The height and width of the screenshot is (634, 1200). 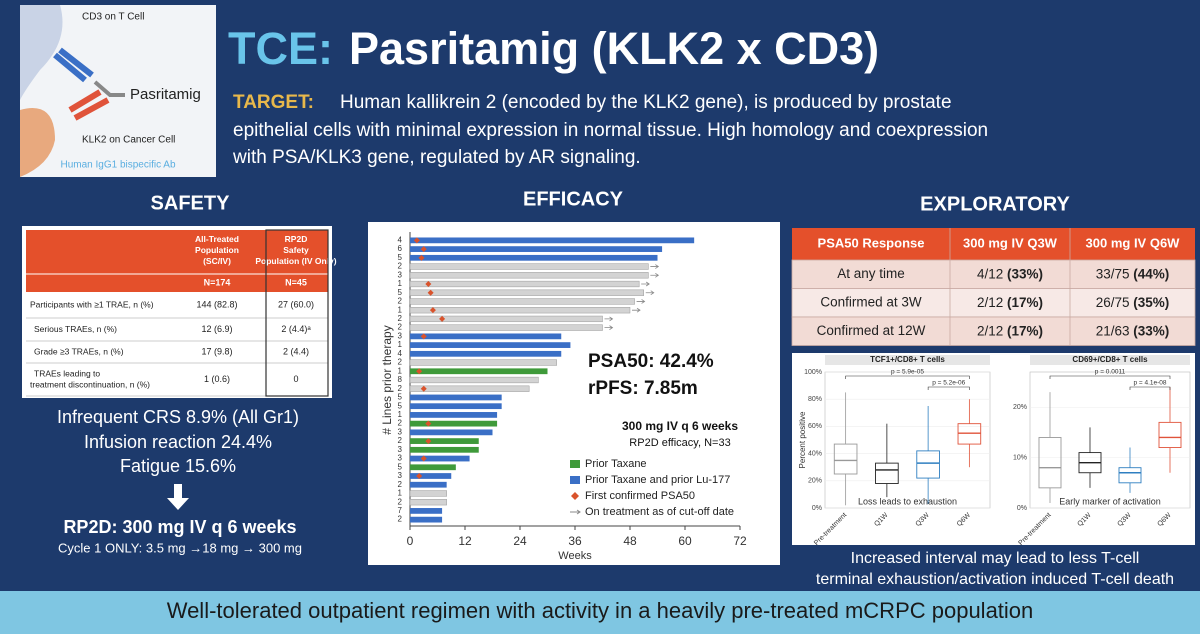 I want to click on count: 2/12, so click(x=990, y=330).